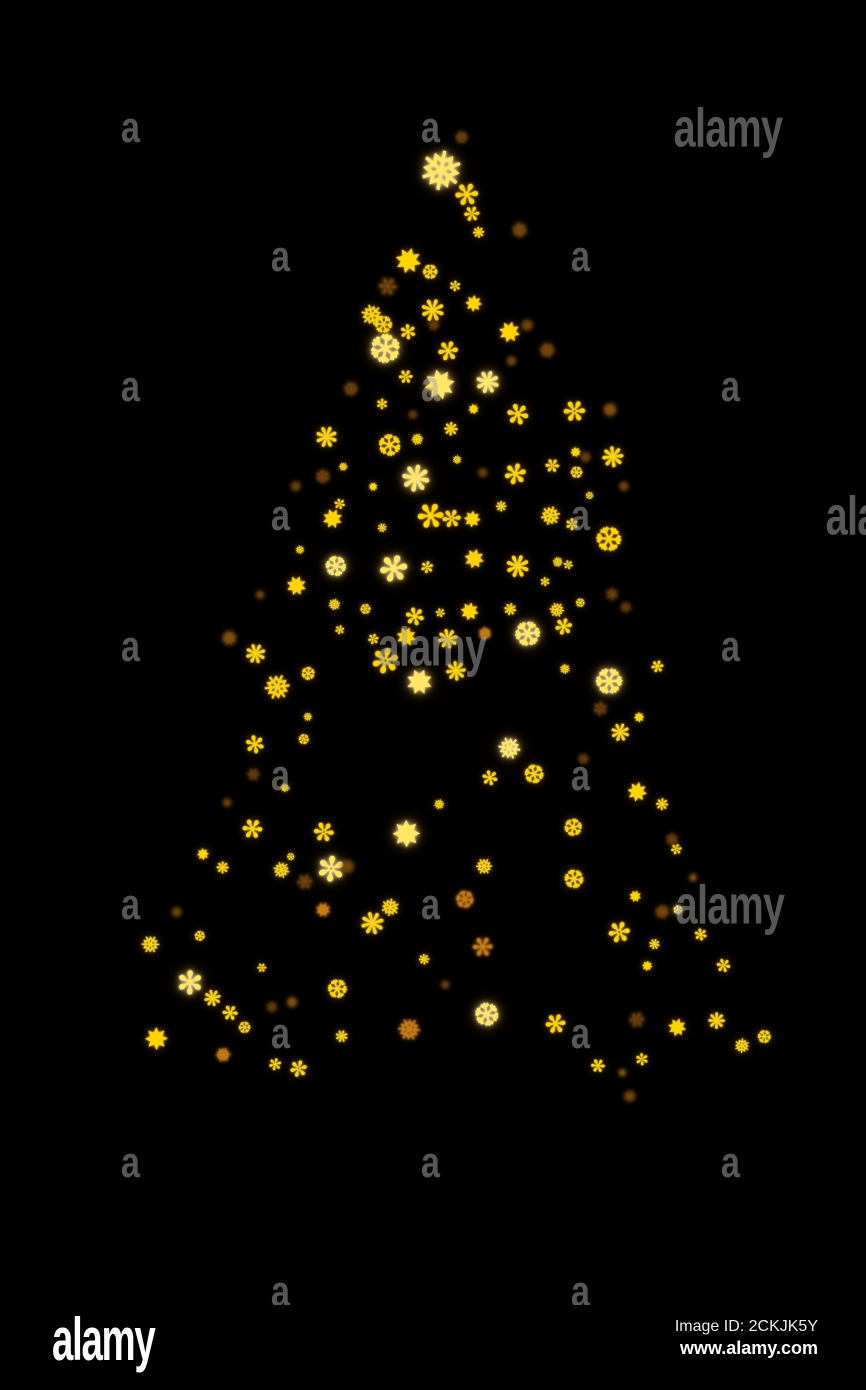 The height and width of the screenshot is (1390, 866). I want to click on credits-block: Image ID: 2CKJK5Y www.alamy.com, so click(746, 1338).